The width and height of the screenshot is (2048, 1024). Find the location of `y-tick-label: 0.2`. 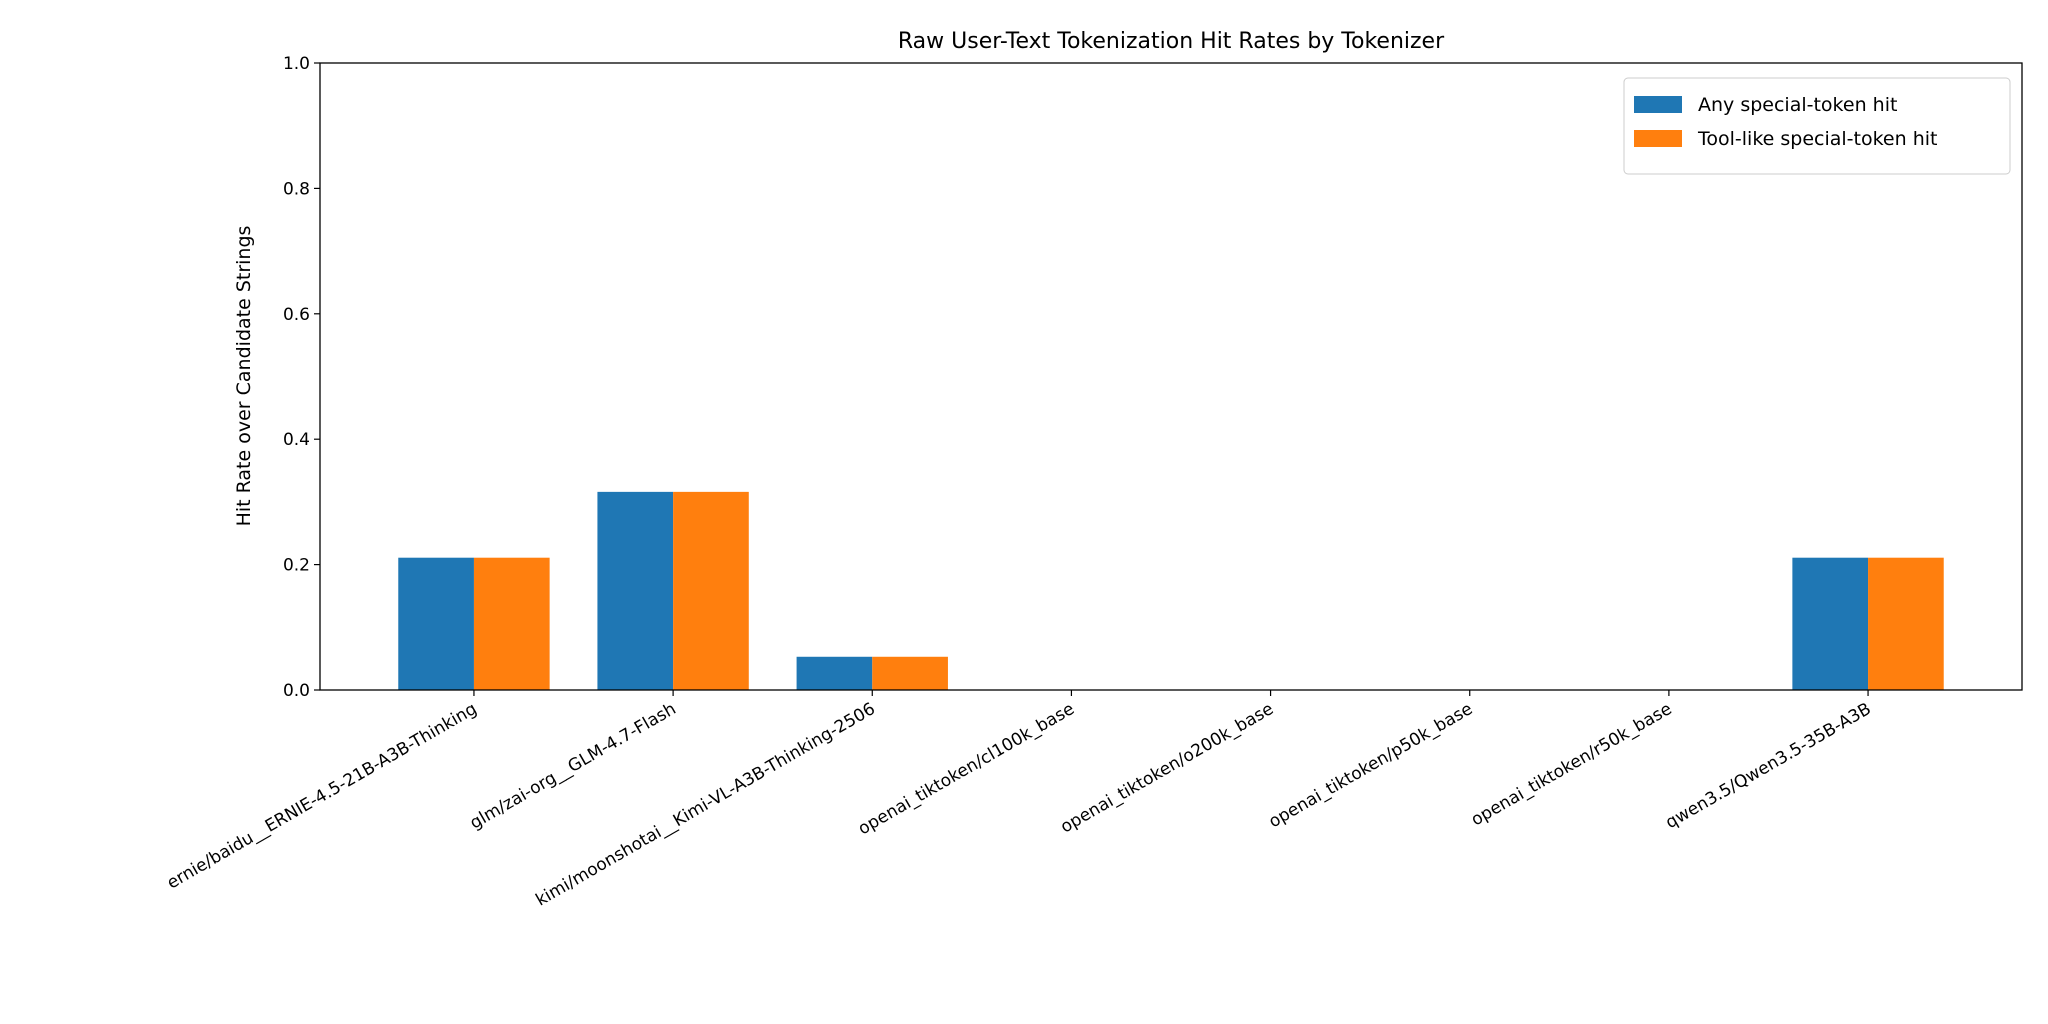

y-tick-label: 0.2 is located at coordinates (296, 566).